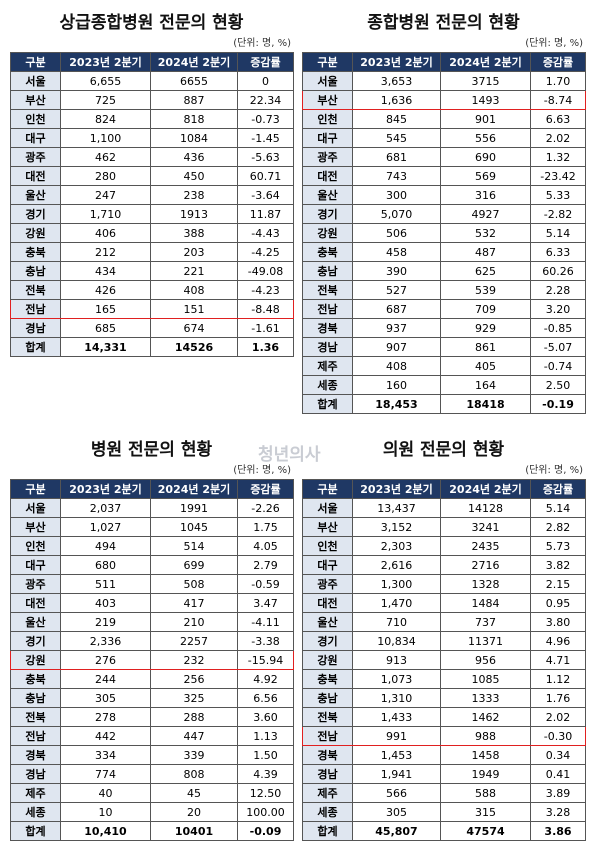 This screenshot has height=867, width=600. I want to click on data-row: 서울 13,437 14128 5.14, so click(444, 508).